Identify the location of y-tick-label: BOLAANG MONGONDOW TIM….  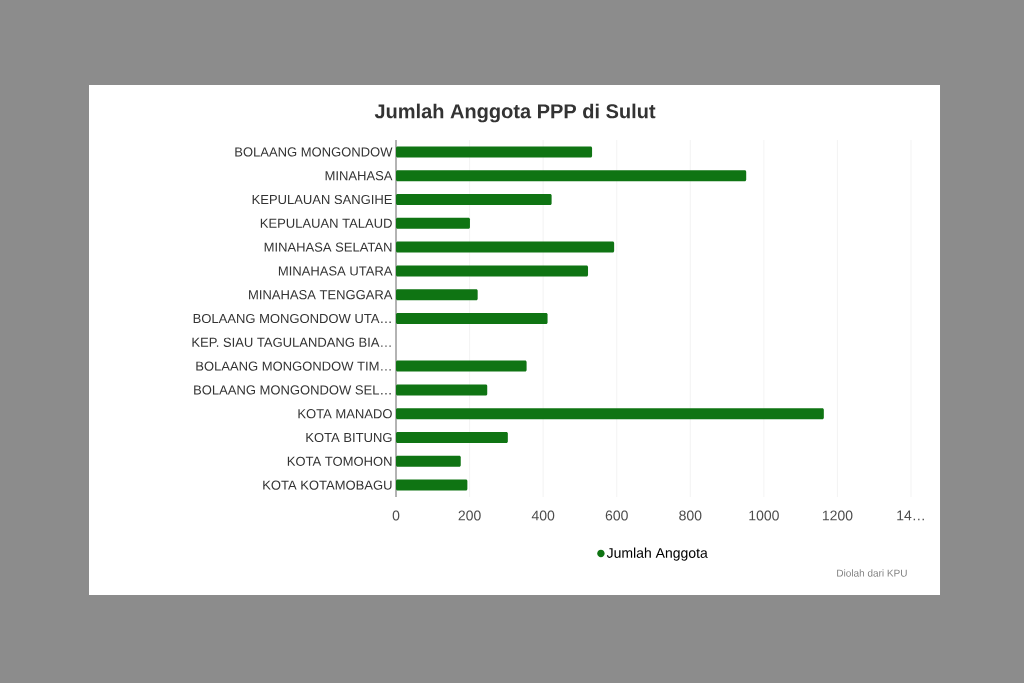
(293, 366).